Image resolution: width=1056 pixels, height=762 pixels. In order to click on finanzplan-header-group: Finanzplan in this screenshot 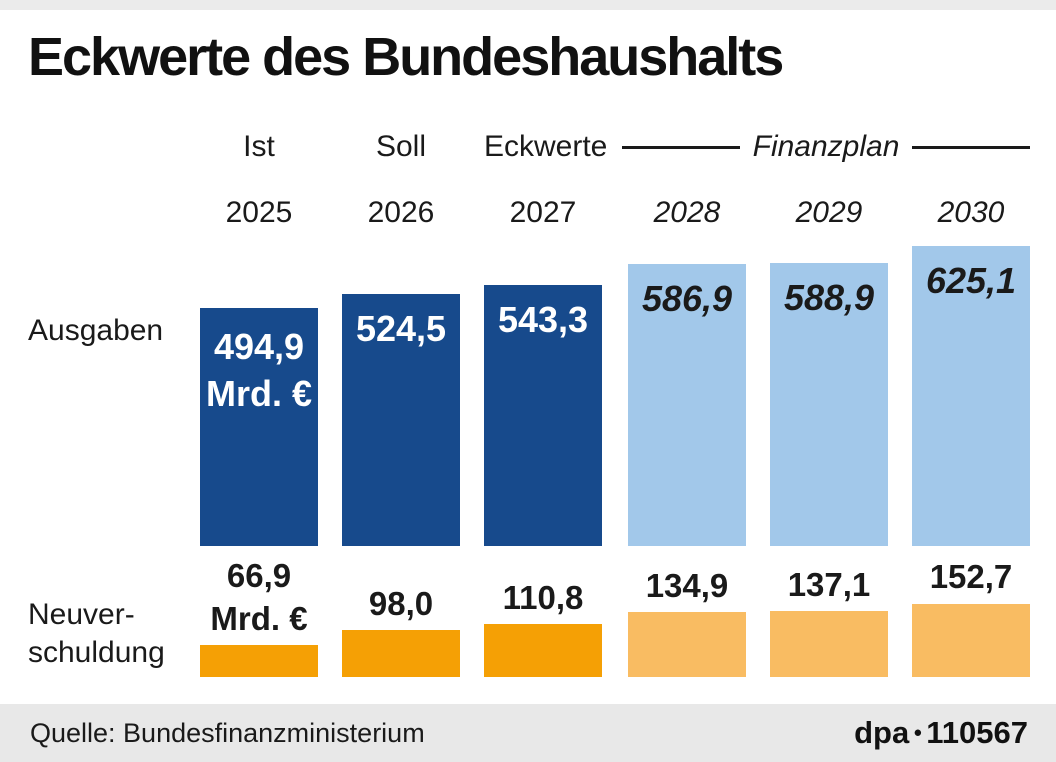, I will do `click(826, 147)`.